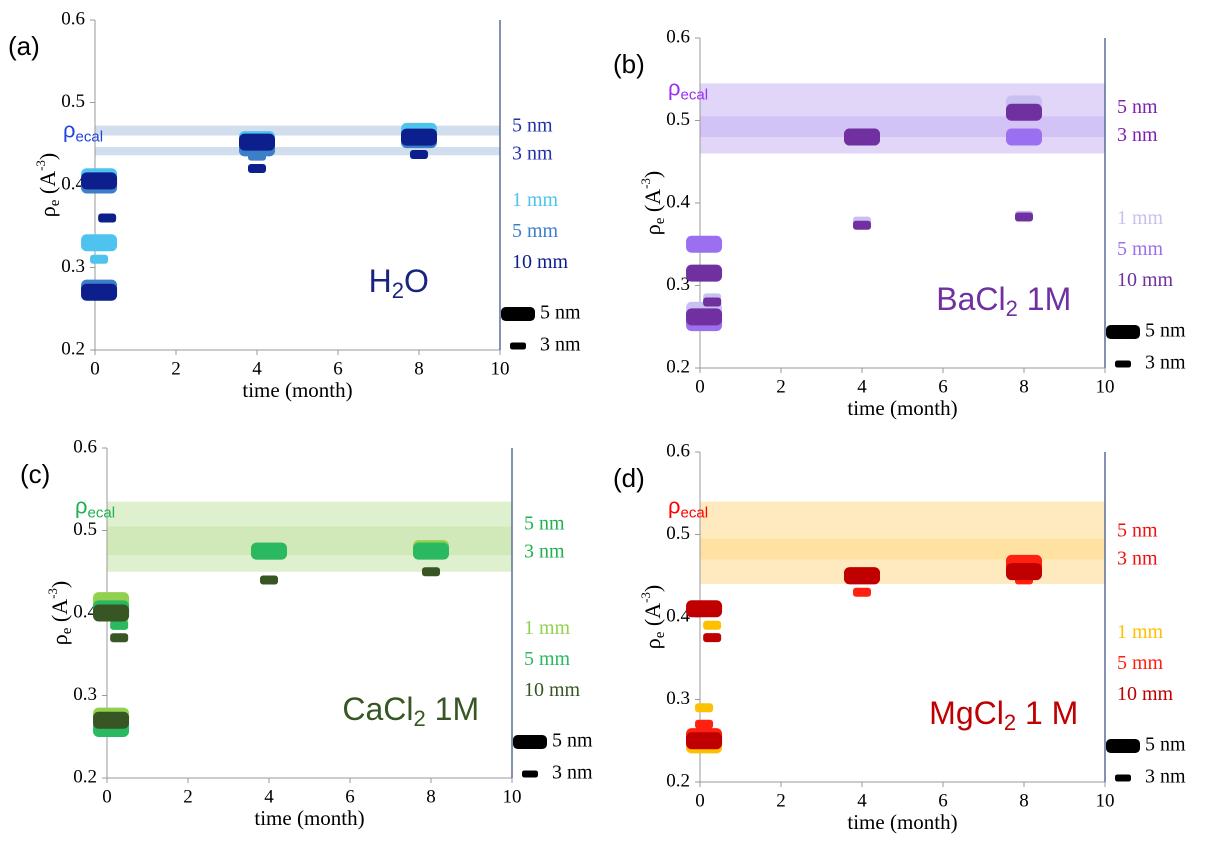 This screenshot has height=853, width=1211. I want to click on sample-label: MgCl2 1 M, so click(1003, 714).